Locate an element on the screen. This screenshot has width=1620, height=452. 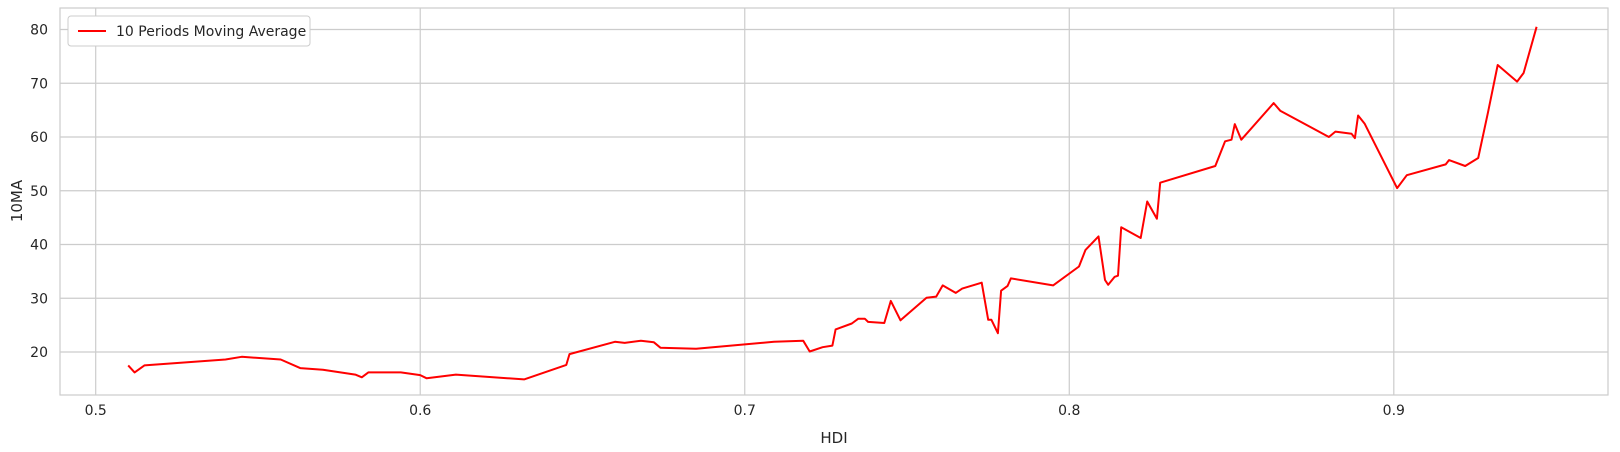
x-tick-label: 0.9 is located at coordinates (1394, 411).